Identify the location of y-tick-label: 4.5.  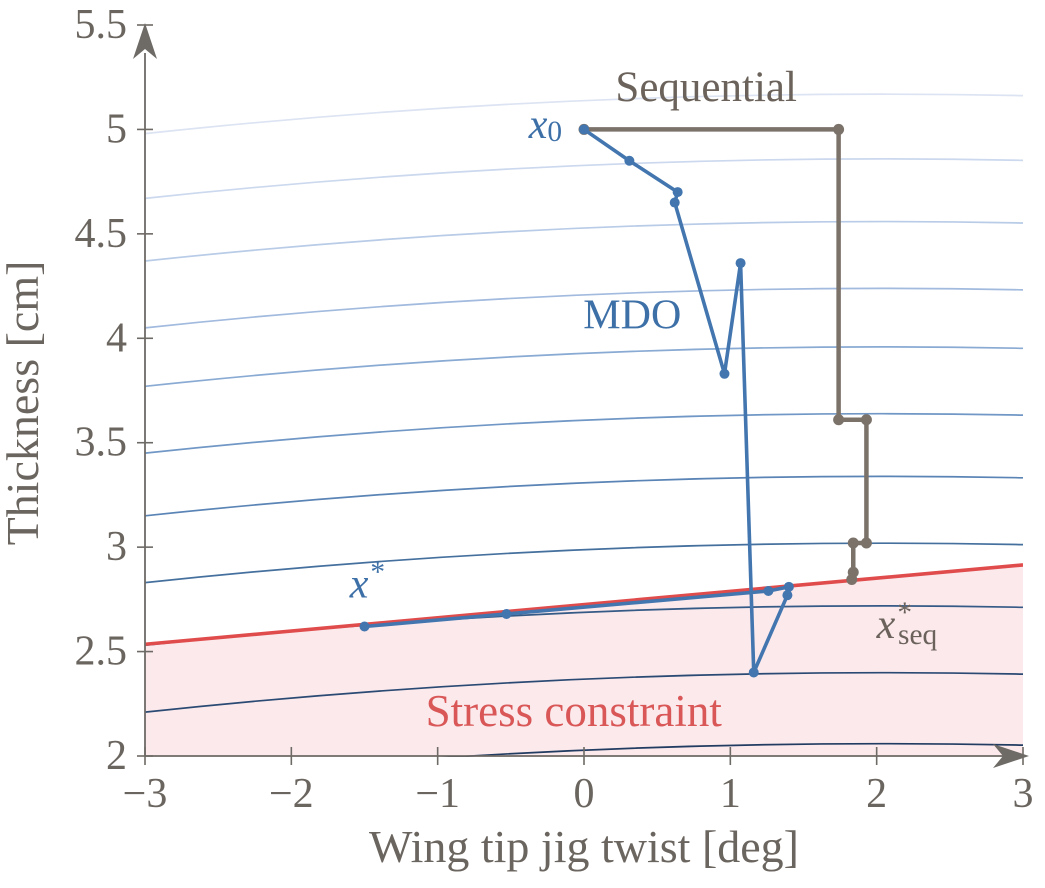
(101, 234).